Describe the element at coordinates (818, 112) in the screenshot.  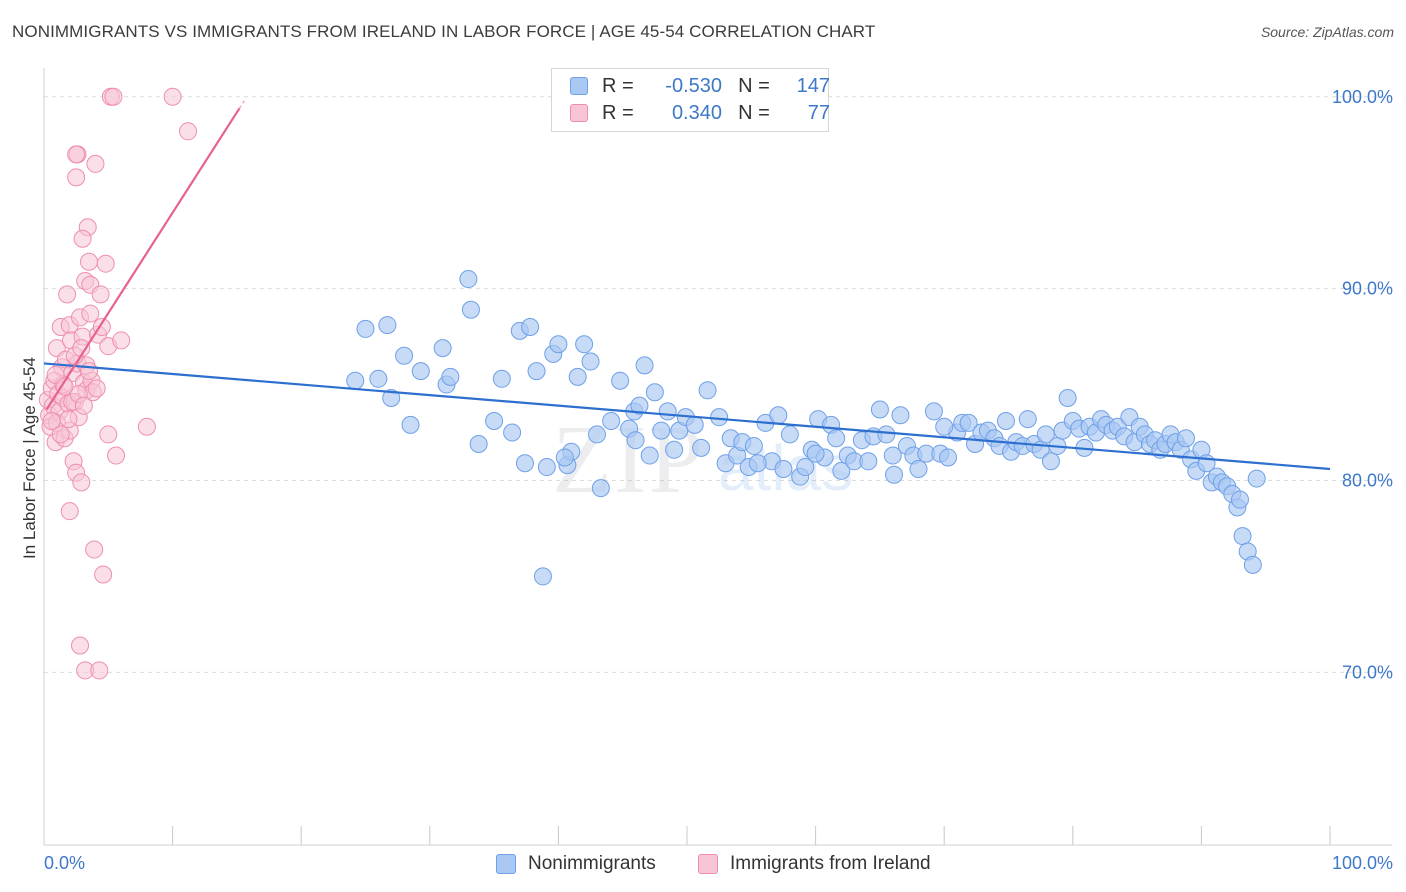
I see `n-value: 77` at that location.